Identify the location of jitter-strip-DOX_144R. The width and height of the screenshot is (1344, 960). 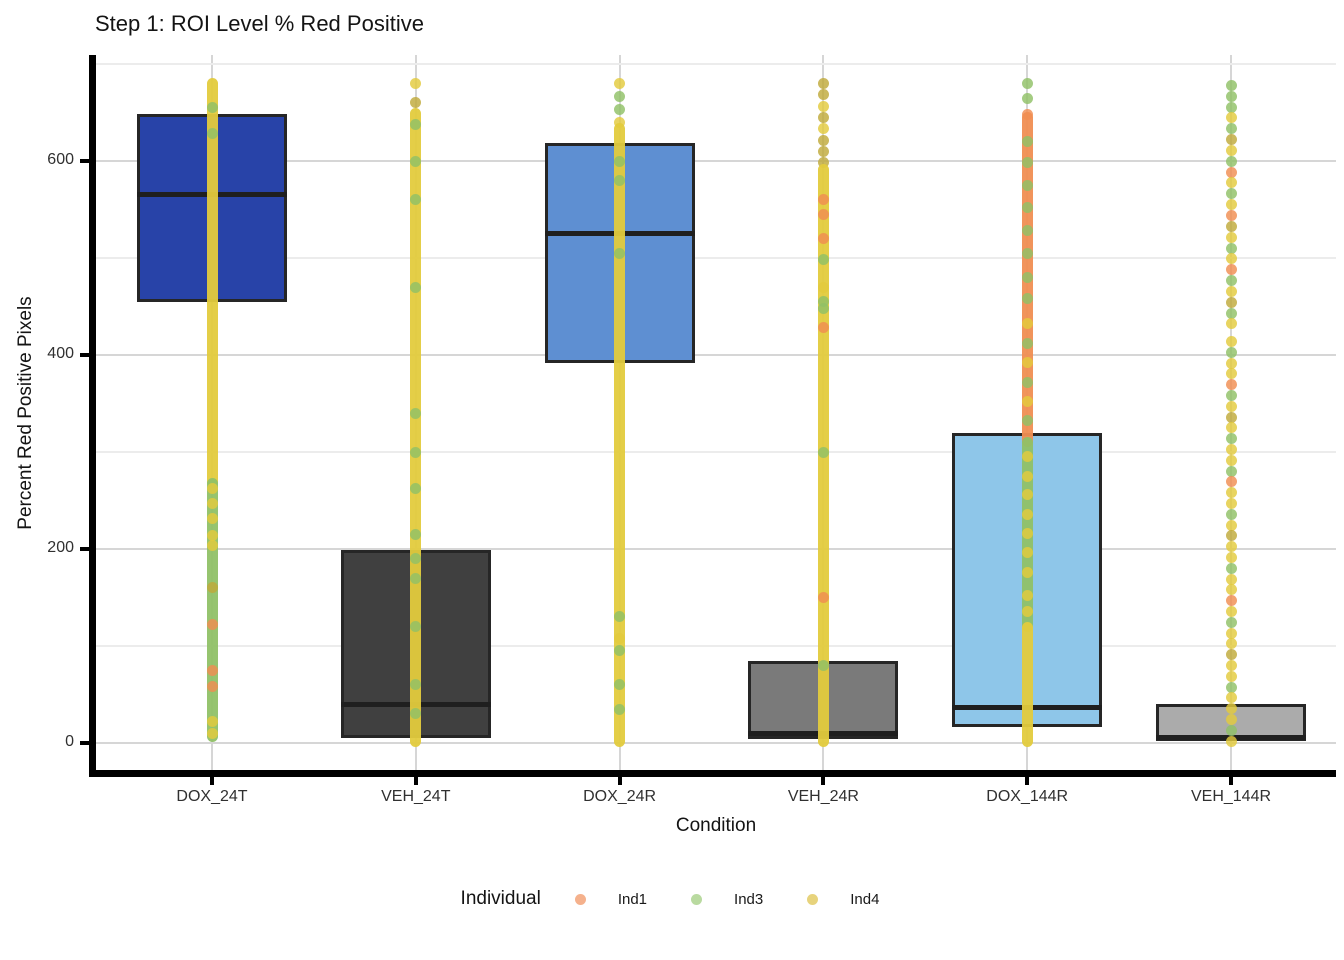
(1027, 684).